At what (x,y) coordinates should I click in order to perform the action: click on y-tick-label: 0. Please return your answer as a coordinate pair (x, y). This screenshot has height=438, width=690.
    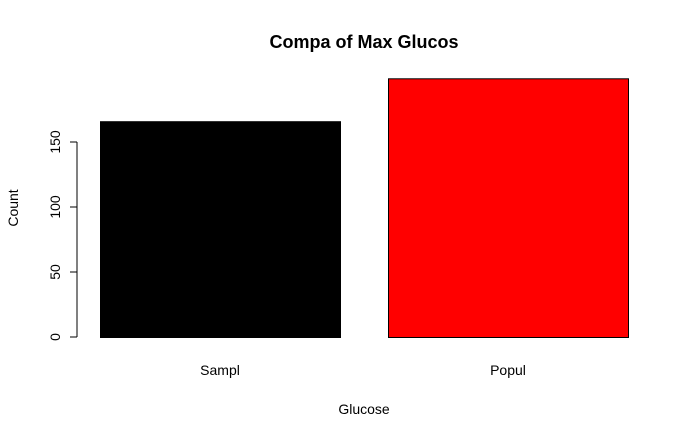
    Looking at the image, I should click on (55, 337).